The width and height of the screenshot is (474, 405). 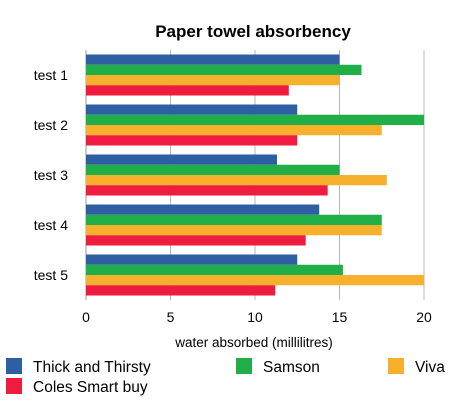 What do you see at coordinates (291, 367) in the screenshot?
I see `legend-label: Samson` at bounding box center [291, 367].